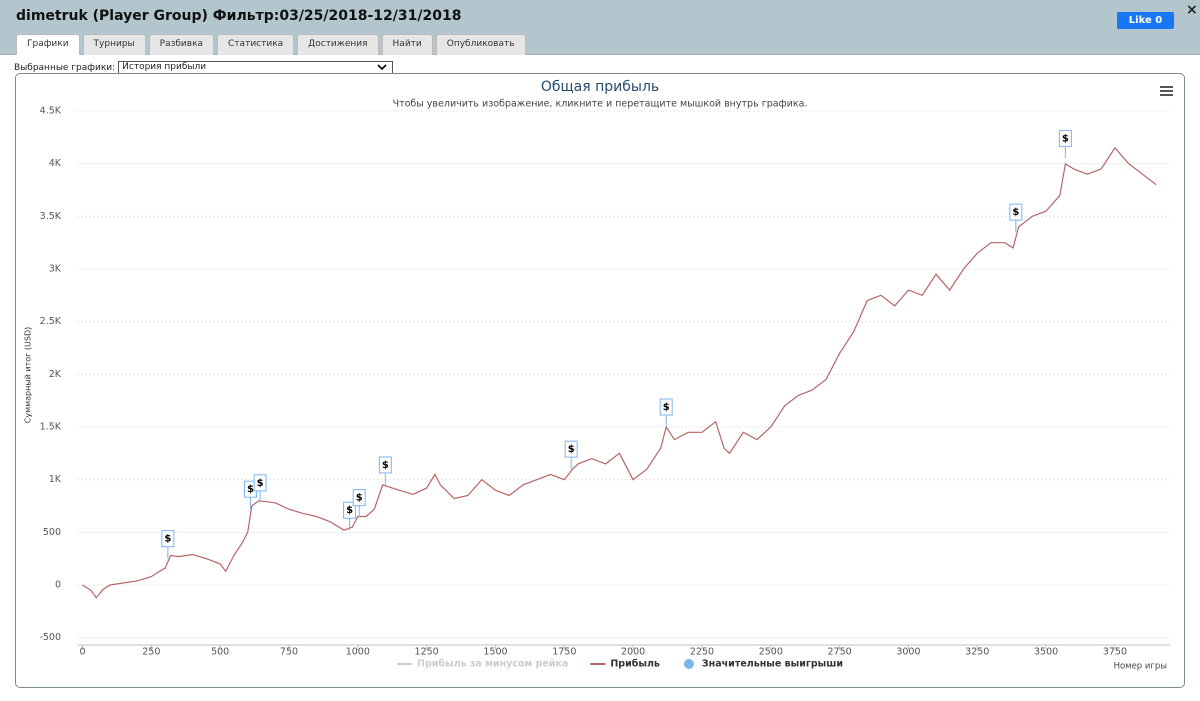 The height and width of the screenshot is (701, 1200). Describe the element at coordinates (52, 532) in the screenshot. I see `y-tick-label: 500` at that location.